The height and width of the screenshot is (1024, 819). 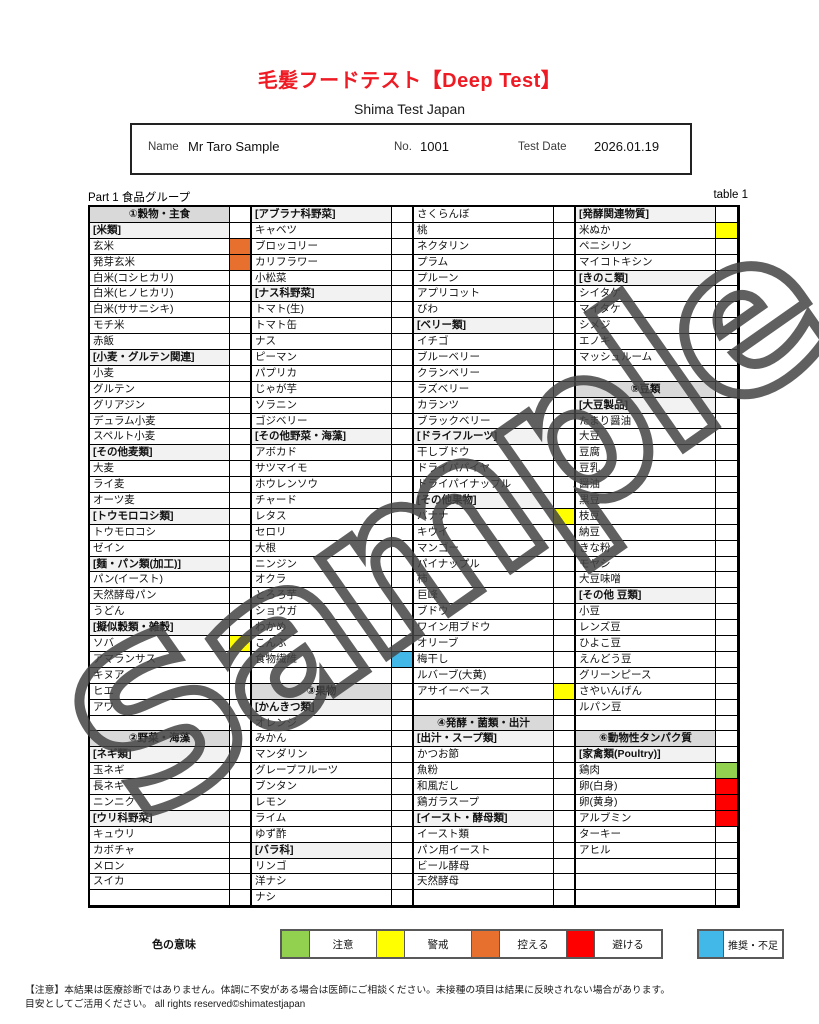 I want to click on empty-cell, so click(x=484, y=707).